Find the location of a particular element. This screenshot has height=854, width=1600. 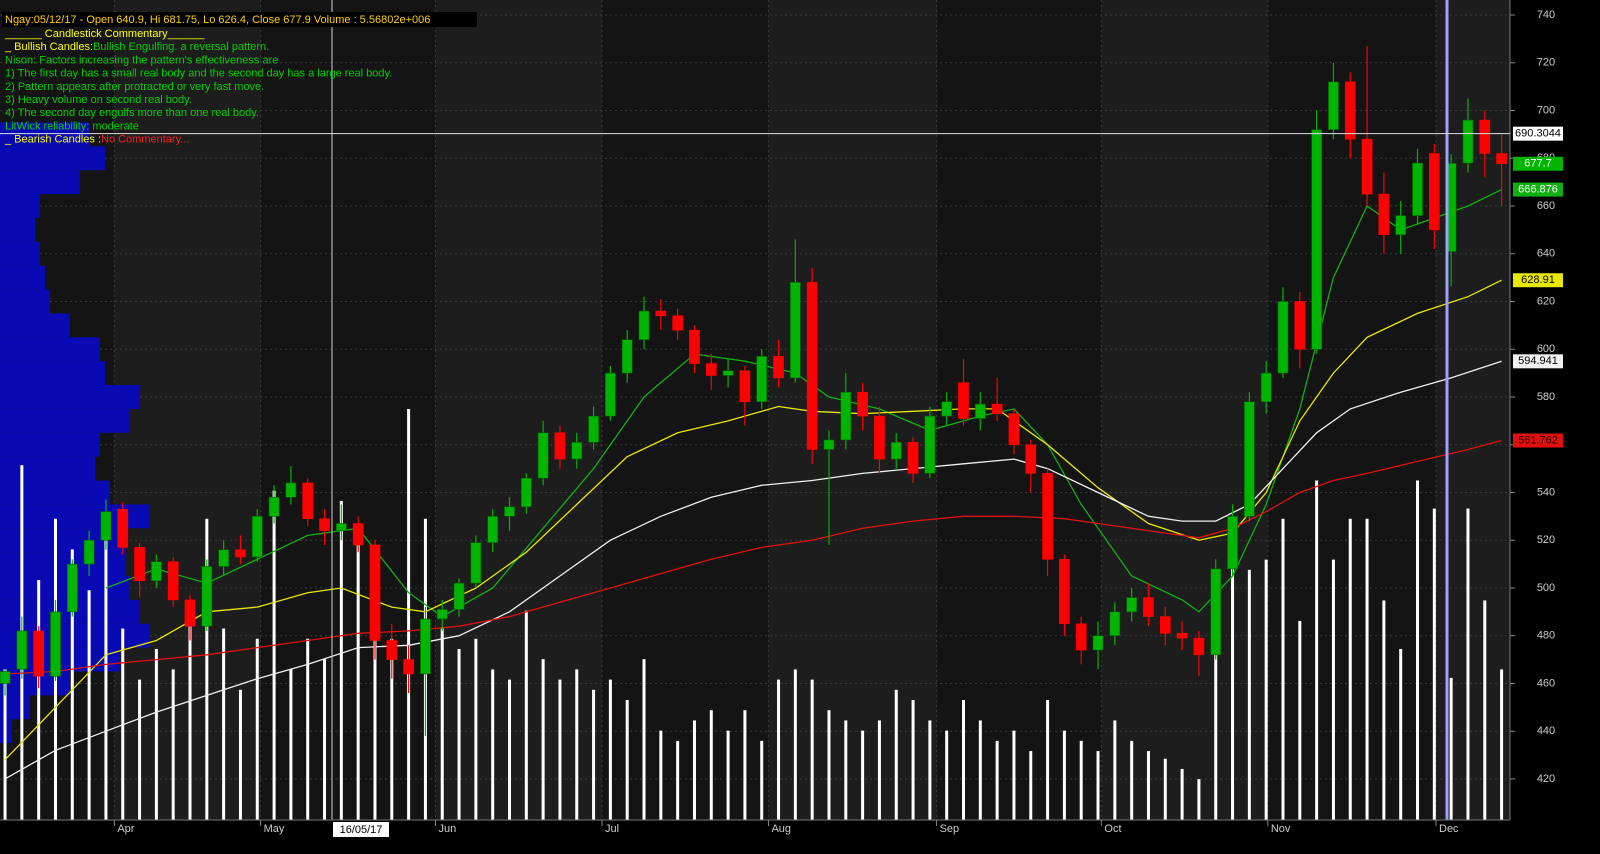

y-tick-label: 500 is located at coordinates (1546, 588).